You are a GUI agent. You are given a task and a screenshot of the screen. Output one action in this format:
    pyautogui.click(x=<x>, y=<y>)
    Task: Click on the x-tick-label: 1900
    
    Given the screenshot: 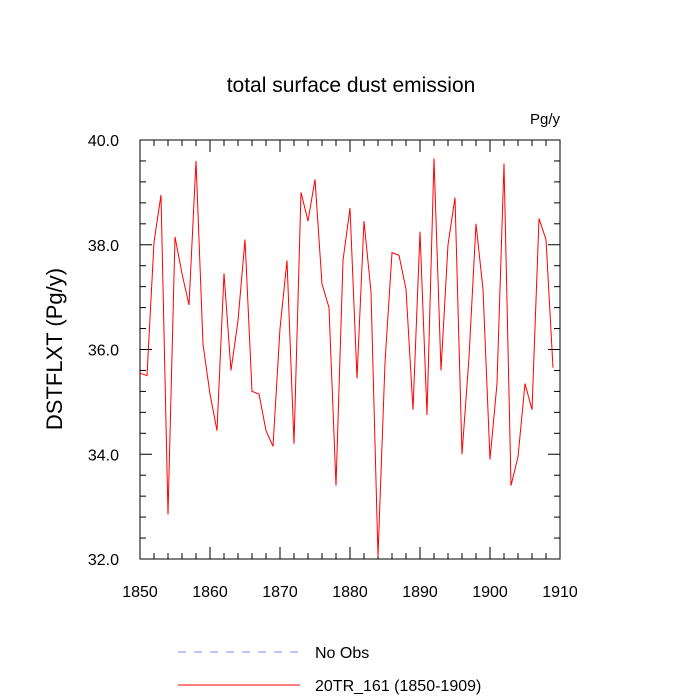 What is the action you would take?
    pyautogui.click(x=490, y=592)
    